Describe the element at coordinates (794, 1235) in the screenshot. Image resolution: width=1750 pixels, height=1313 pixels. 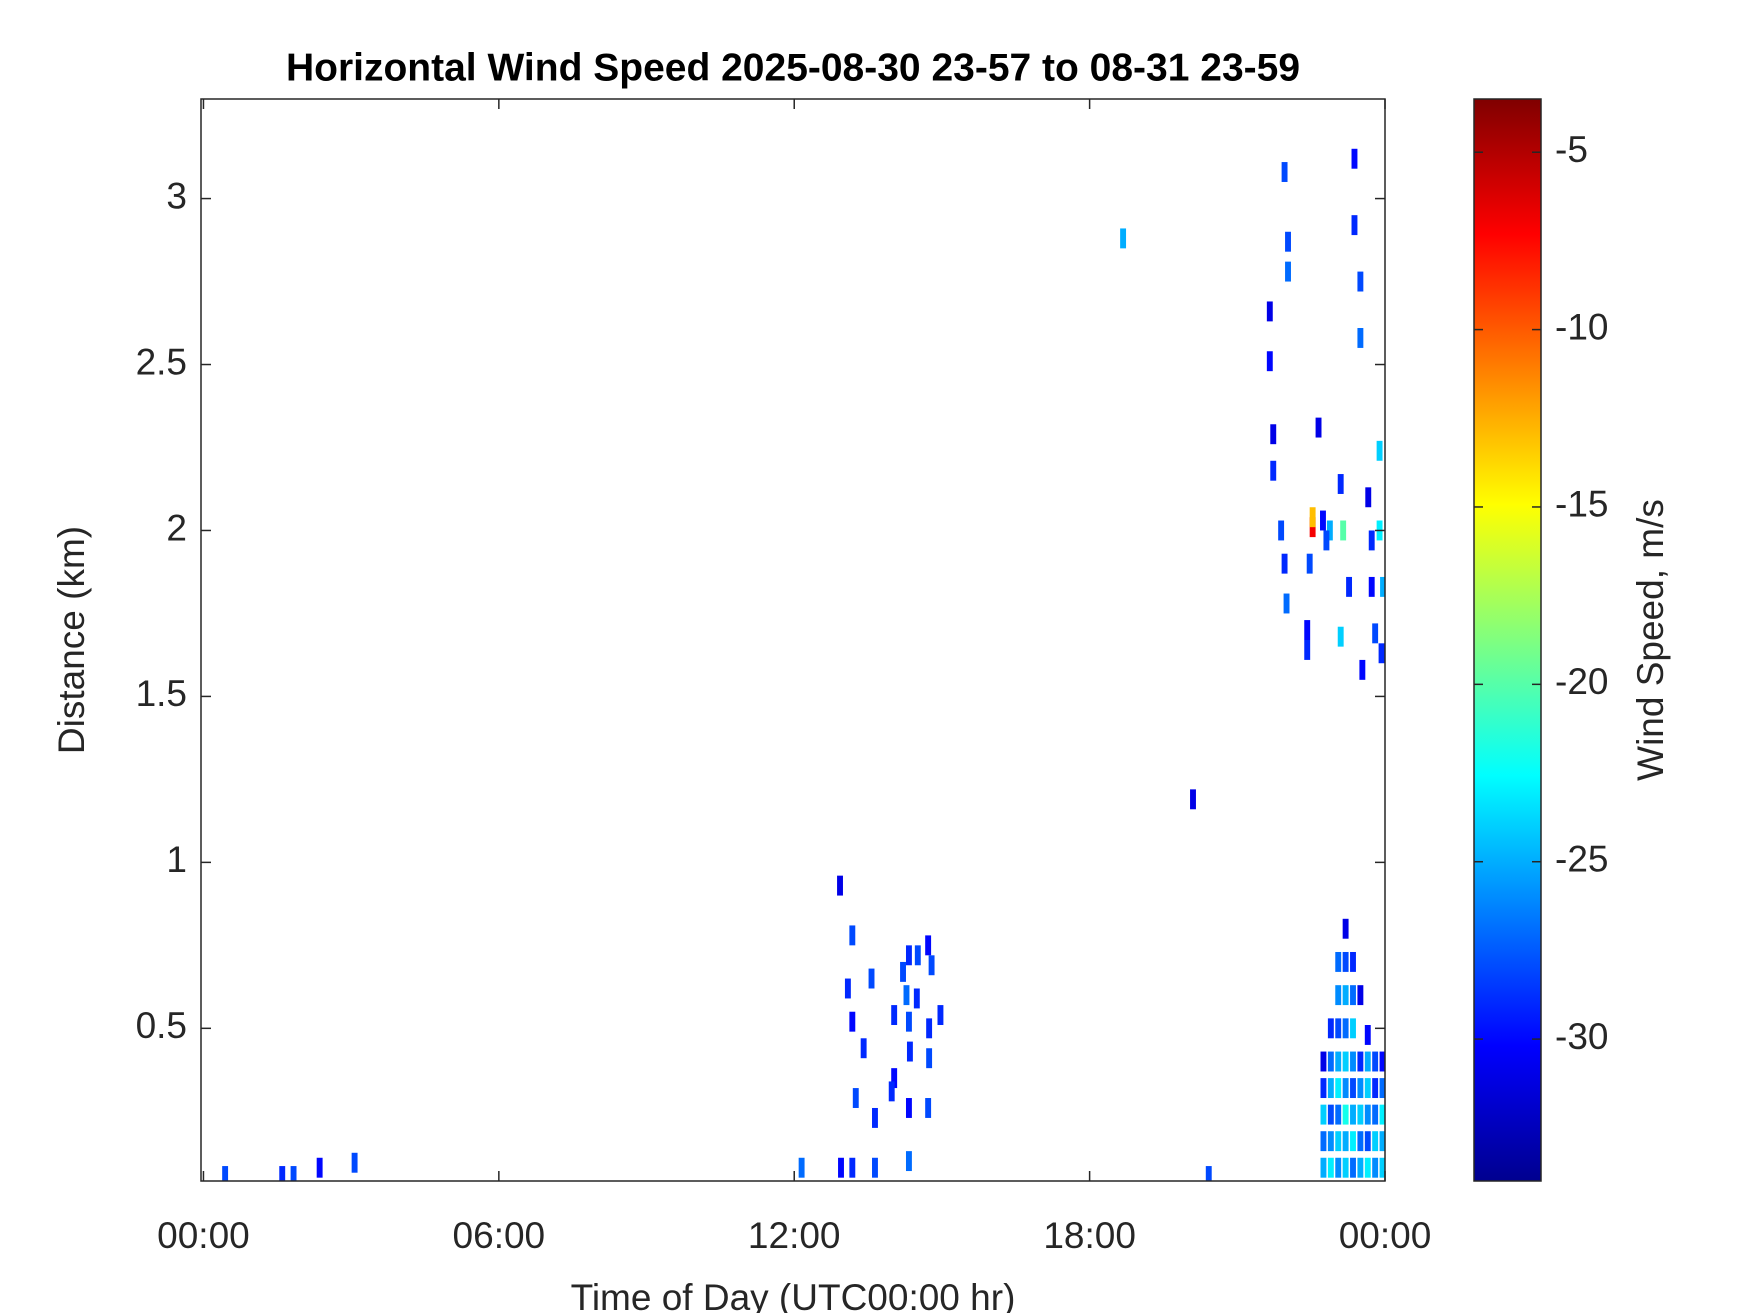
I see `x-tick-label: 12:00` at that location.